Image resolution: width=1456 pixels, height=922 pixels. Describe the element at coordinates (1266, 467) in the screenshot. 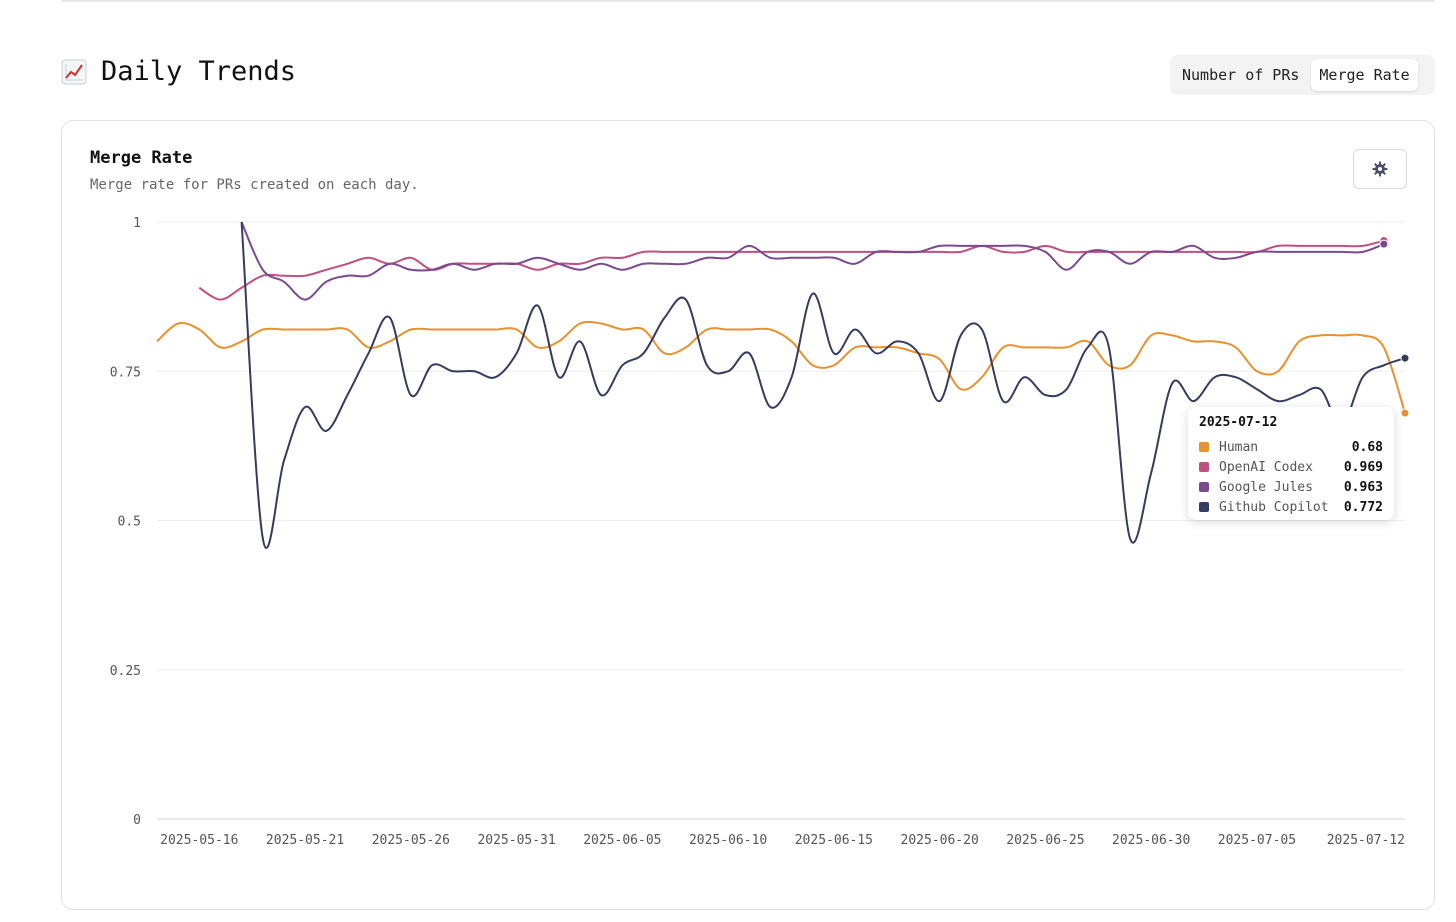

I see `tooltip-series-name: OpenAI Codex` at that location.